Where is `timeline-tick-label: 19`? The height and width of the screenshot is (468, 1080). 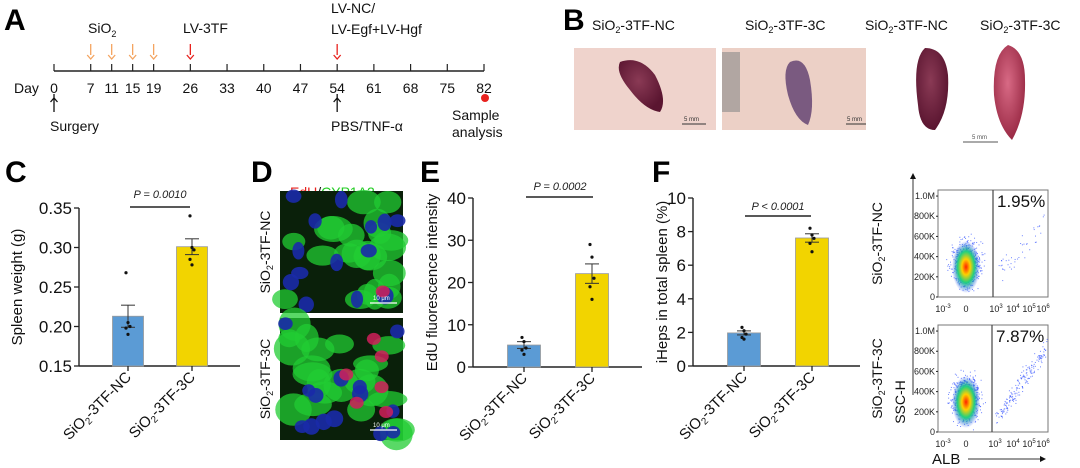
timeline-tick-label: 19 is located at coordinates (154, 88).